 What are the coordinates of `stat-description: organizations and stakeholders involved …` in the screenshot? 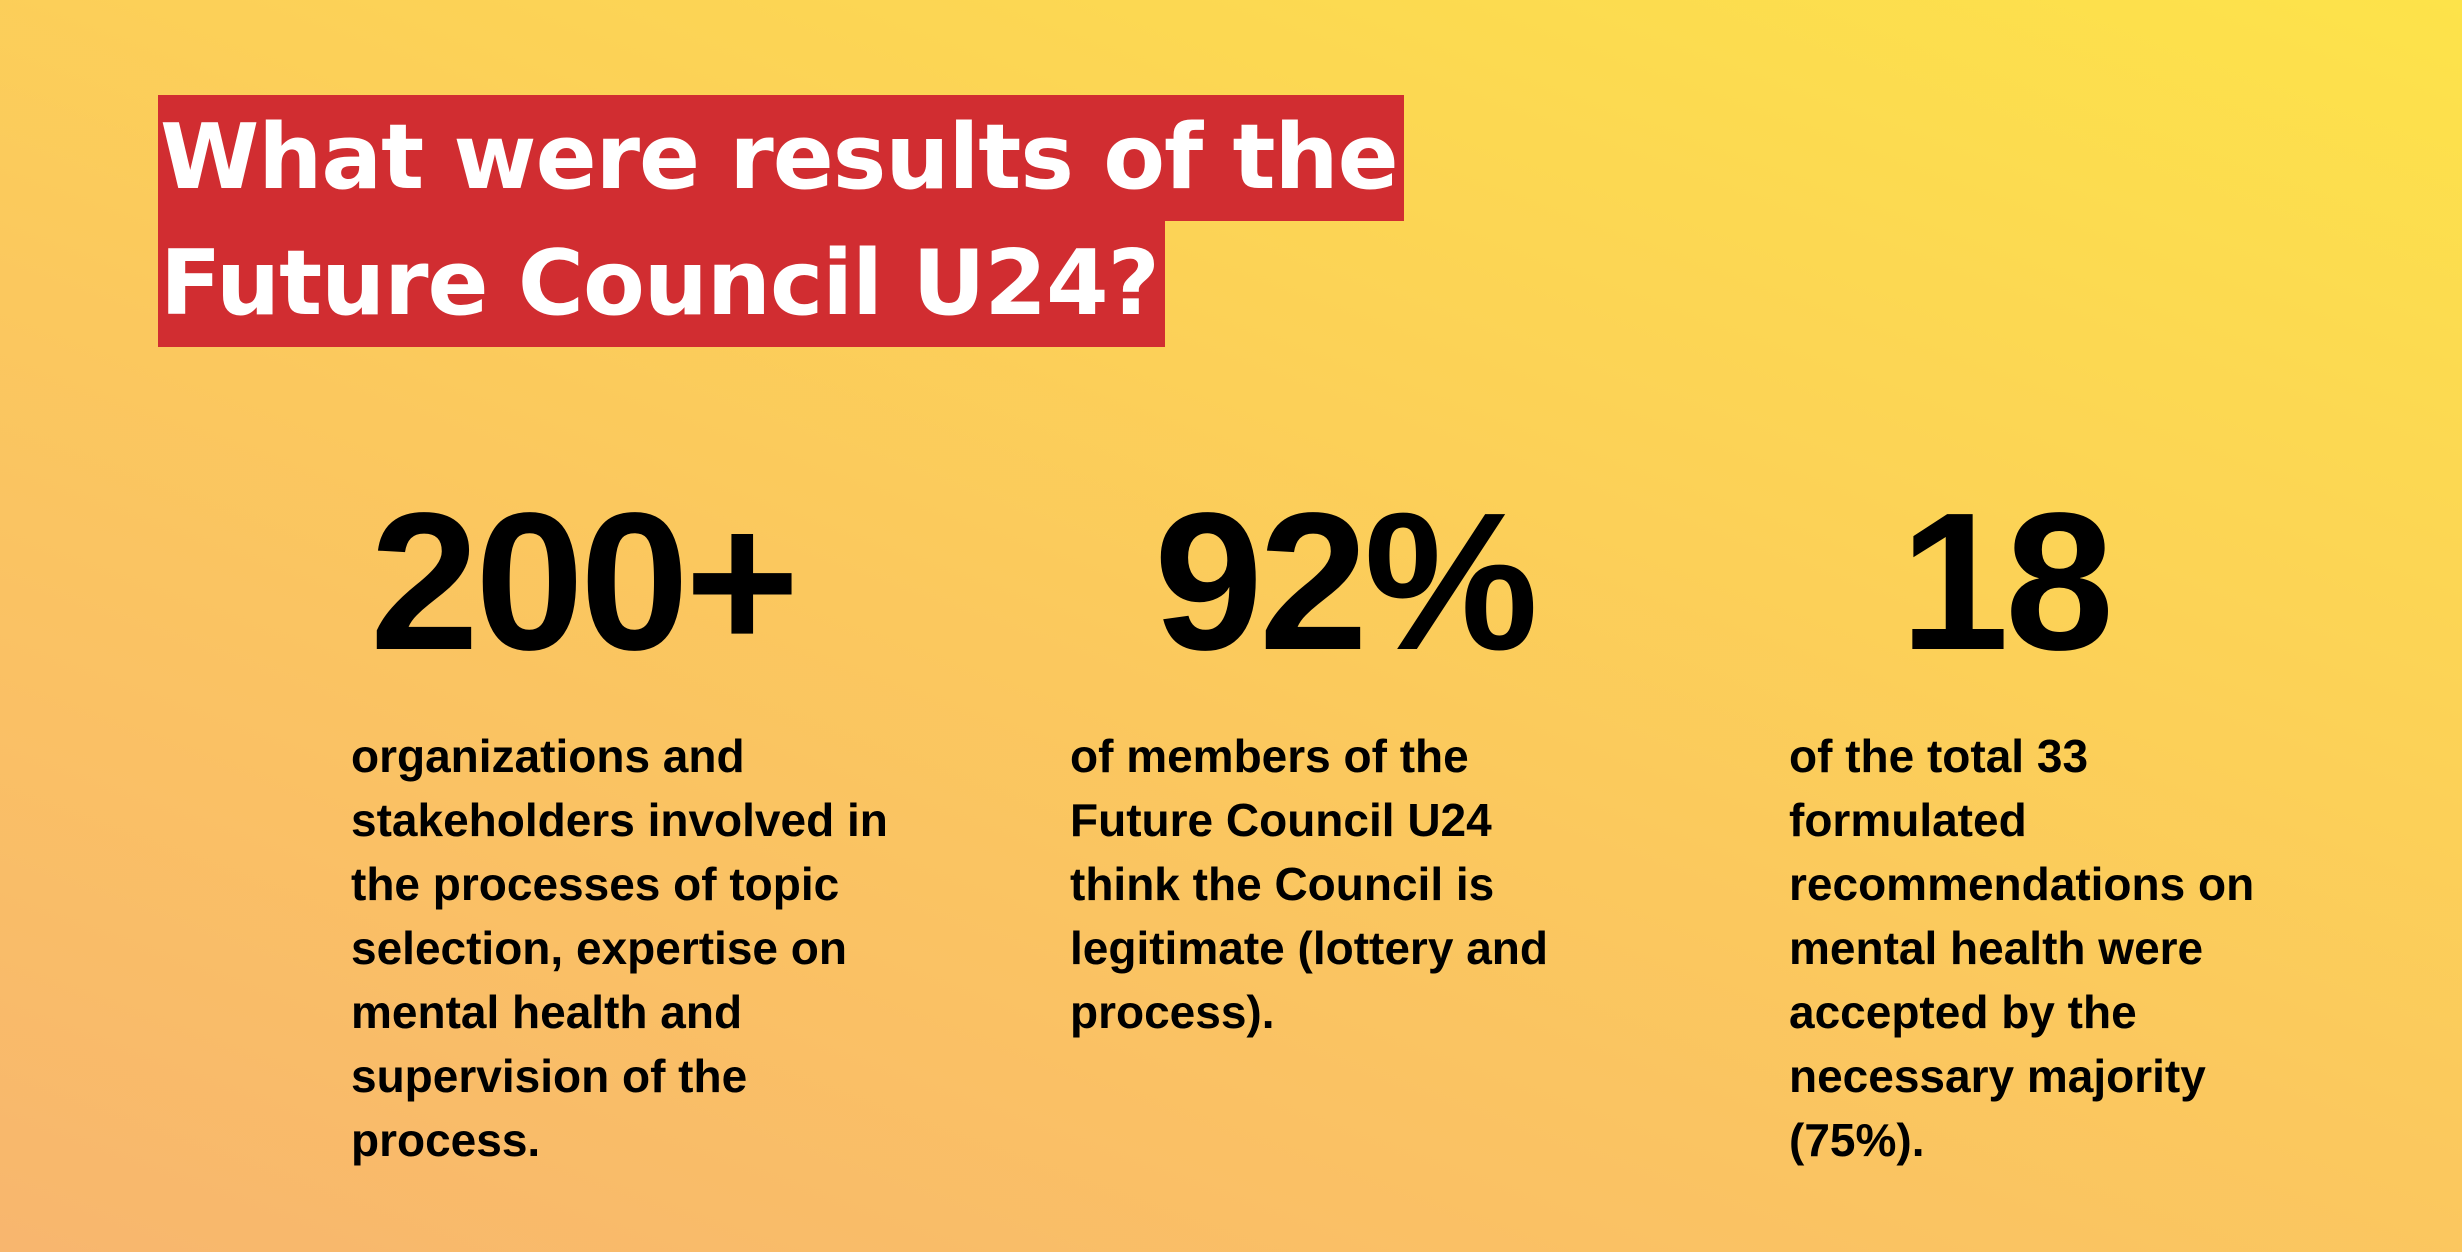 It's located at (619, 948).